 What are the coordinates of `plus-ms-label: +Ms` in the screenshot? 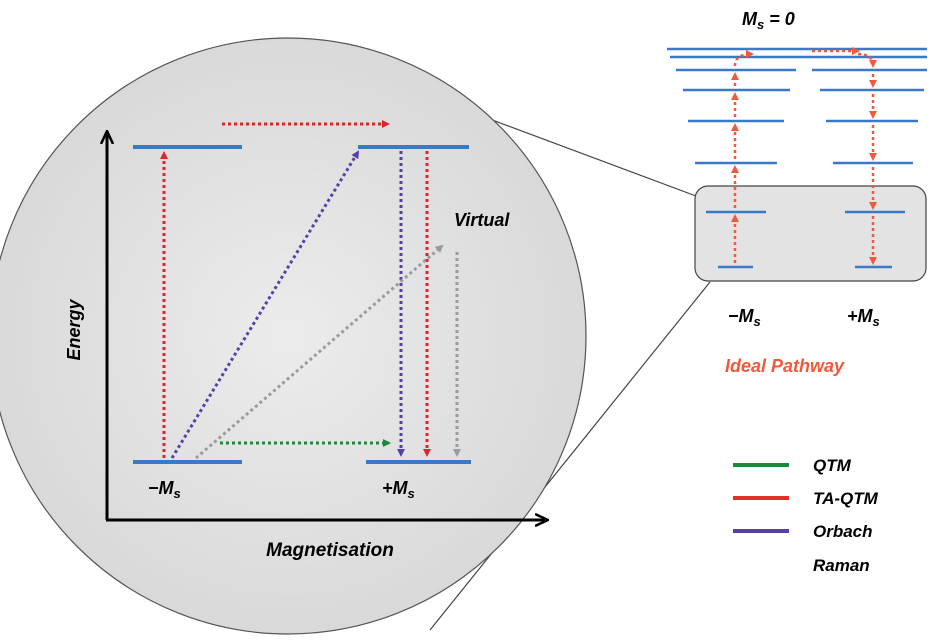 It's located at (398, 489).